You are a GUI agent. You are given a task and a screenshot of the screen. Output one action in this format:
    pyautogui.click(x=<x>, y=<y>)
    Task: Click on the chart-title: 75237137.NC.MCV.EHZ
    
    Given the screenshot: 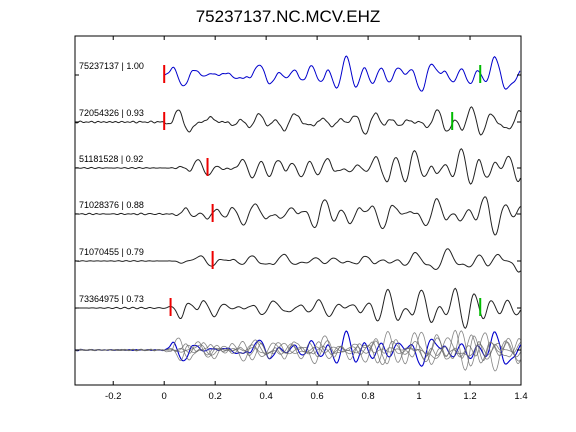 What is the action you would take?
    pyautogui.click(x=288, y=16)
    